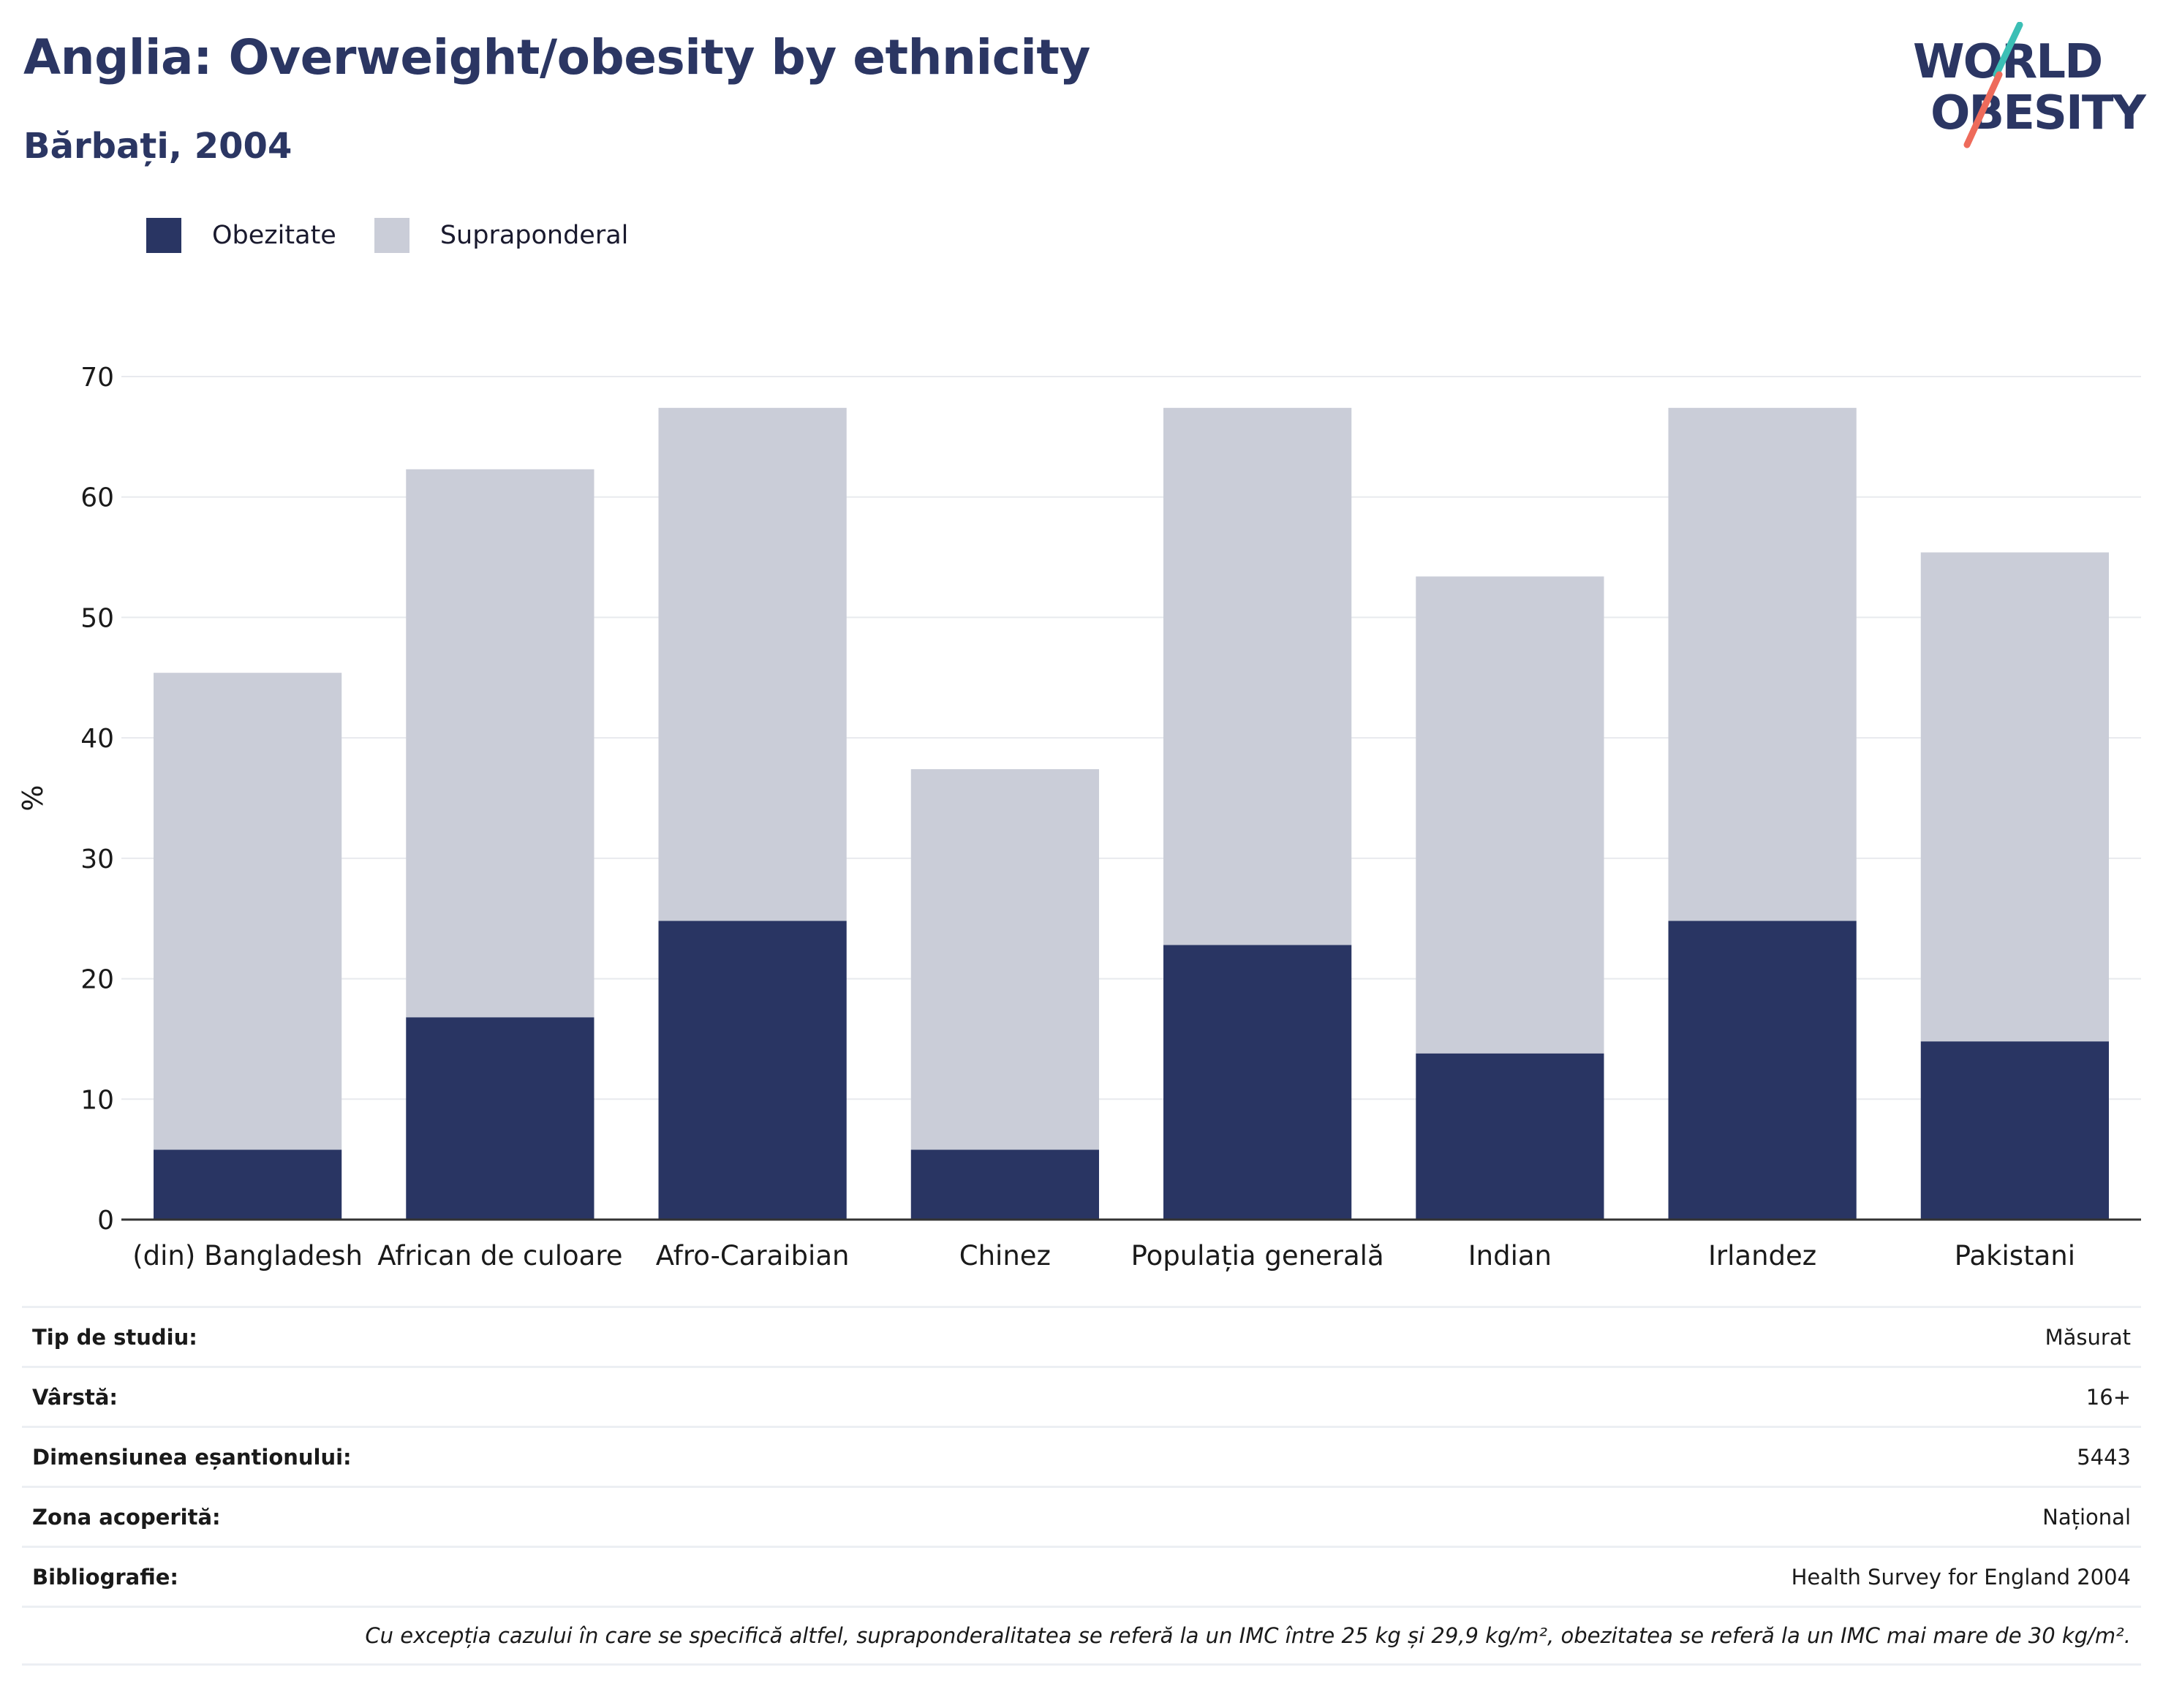  What do you see at coordinates (534, 235) in the screenshot?
I see `legend-label-supraponderal: Supraponderal` at bounding box center [534, 235].